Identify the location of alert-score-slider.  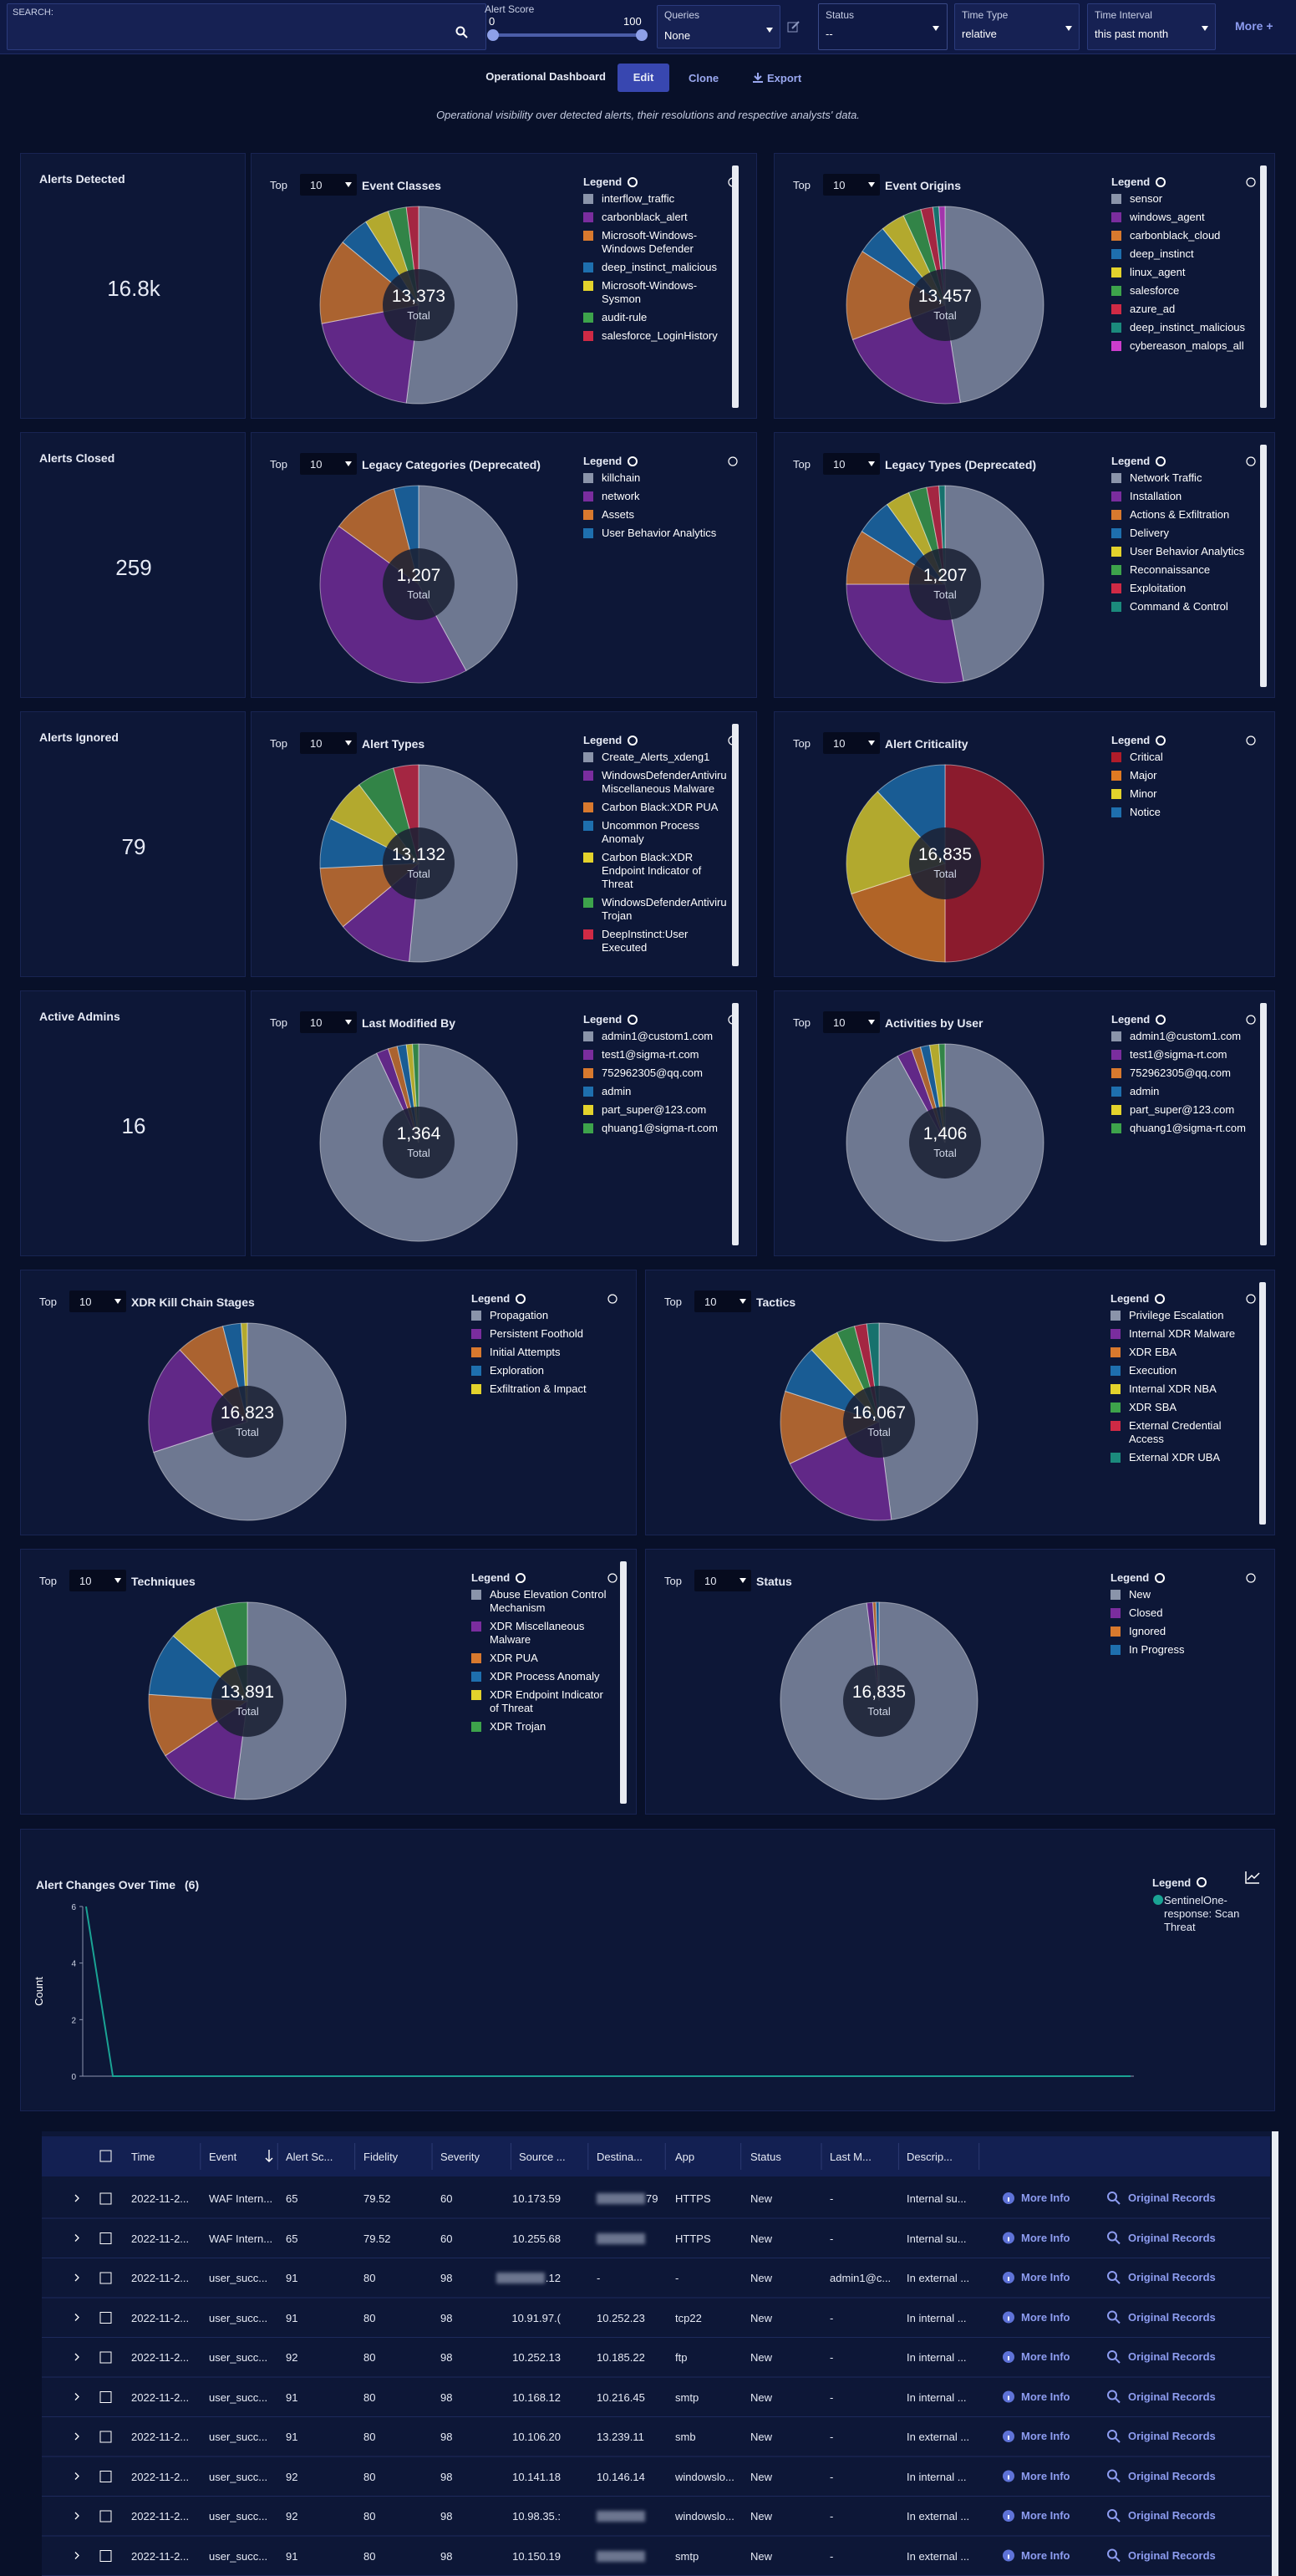
(568, 35).